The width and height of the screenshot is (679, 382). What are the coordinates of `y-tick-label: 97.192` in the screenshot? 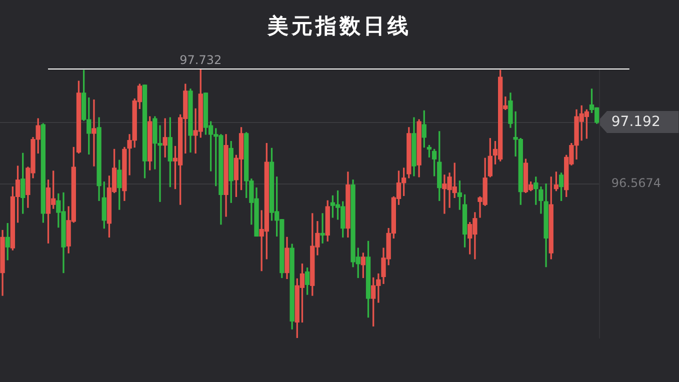 It's located at (635, 122).